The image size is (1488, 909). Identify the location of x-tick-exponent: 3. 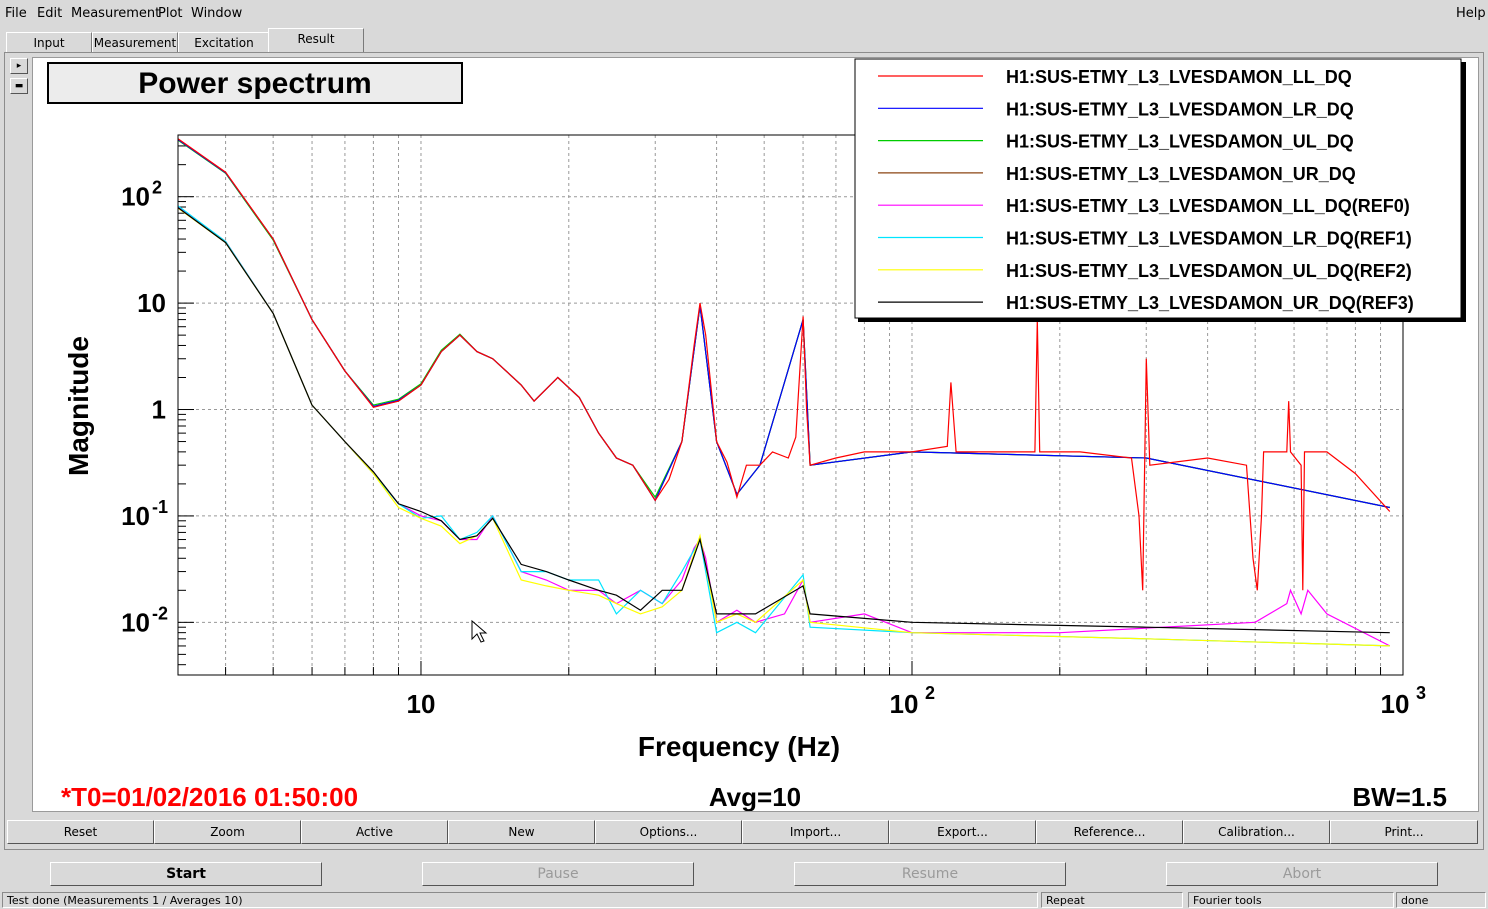
(1421, 693).